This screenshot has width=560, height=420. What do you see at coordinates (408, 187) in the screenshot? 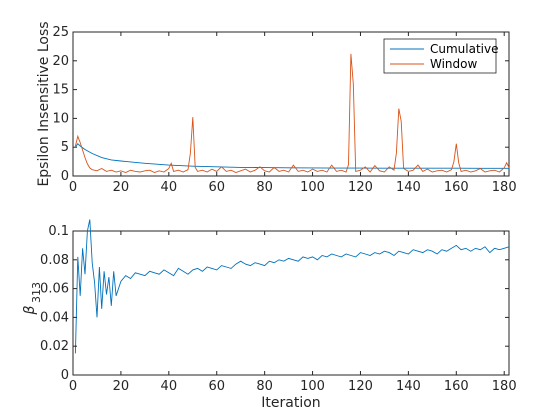
I see `top-x-tick-label: 140` at bounding box center [408, 187].